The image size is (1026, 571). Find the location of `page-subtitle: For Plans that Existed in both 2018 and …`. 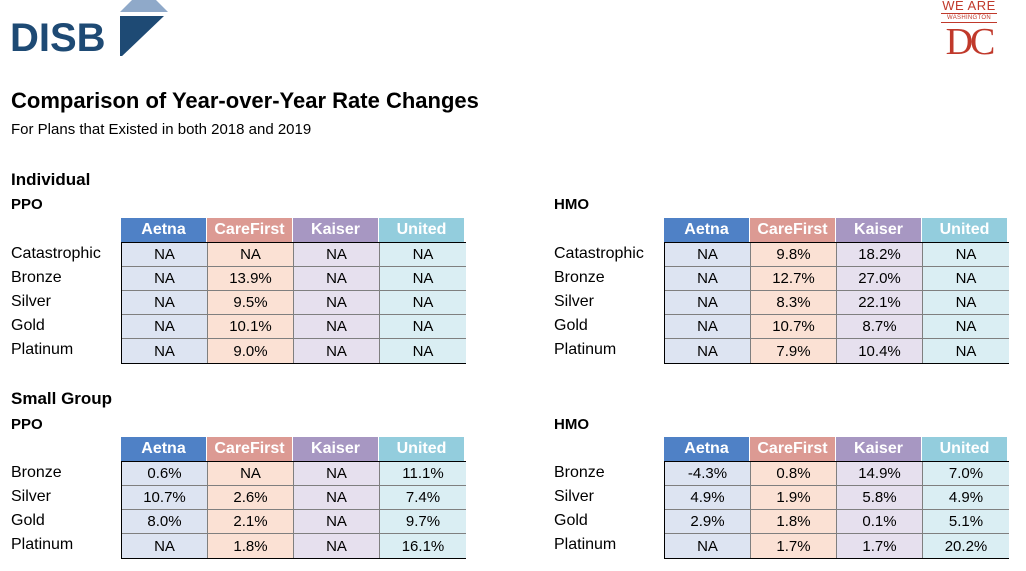

page-subtitle: For Plans that Existed in both 2018 and … is located at coordinates (161, 129).